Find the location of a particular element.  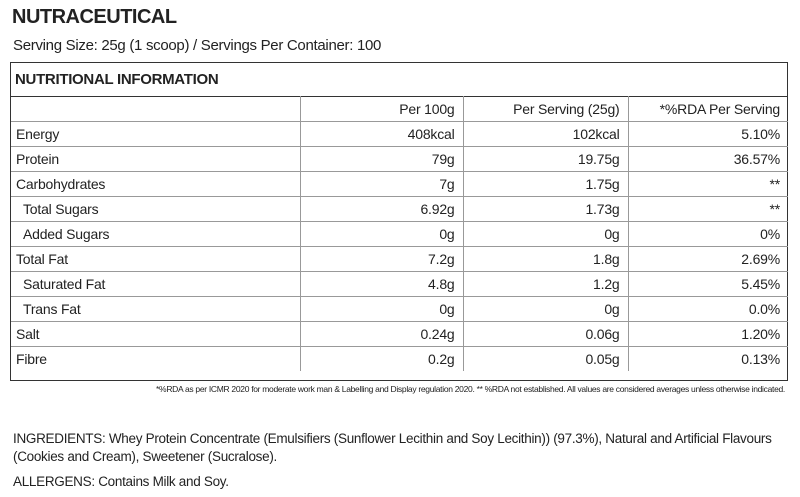

cell: 0.13% is located at coordinates (707, 358).